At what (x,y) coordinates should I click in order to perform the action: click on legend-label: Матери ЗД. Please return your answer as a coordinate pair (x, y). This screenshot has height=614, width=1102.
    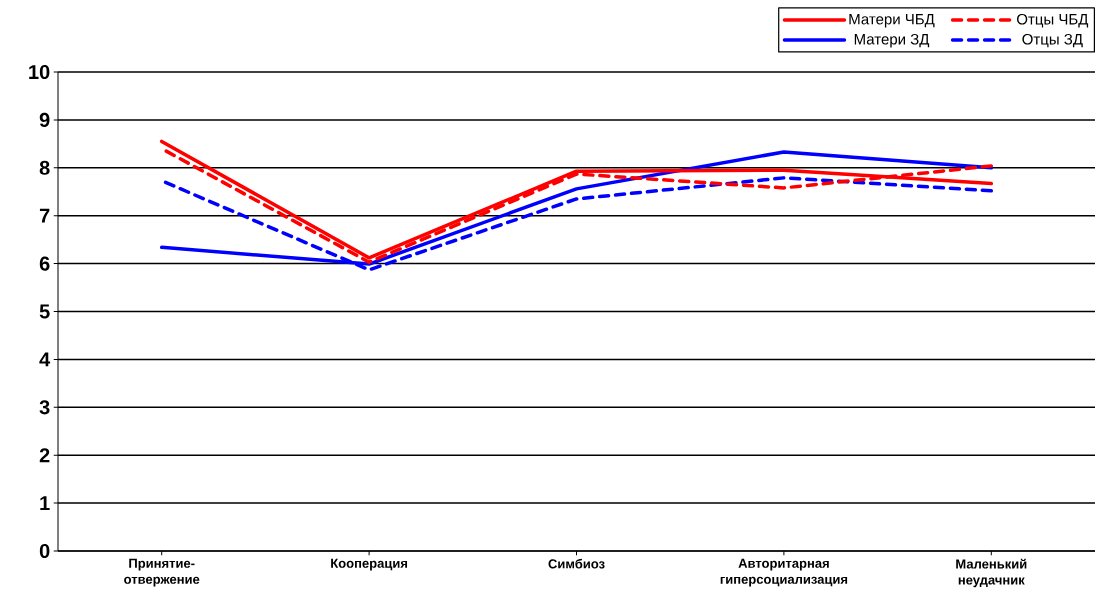
    Looking at the image, I should click on (892, 40).